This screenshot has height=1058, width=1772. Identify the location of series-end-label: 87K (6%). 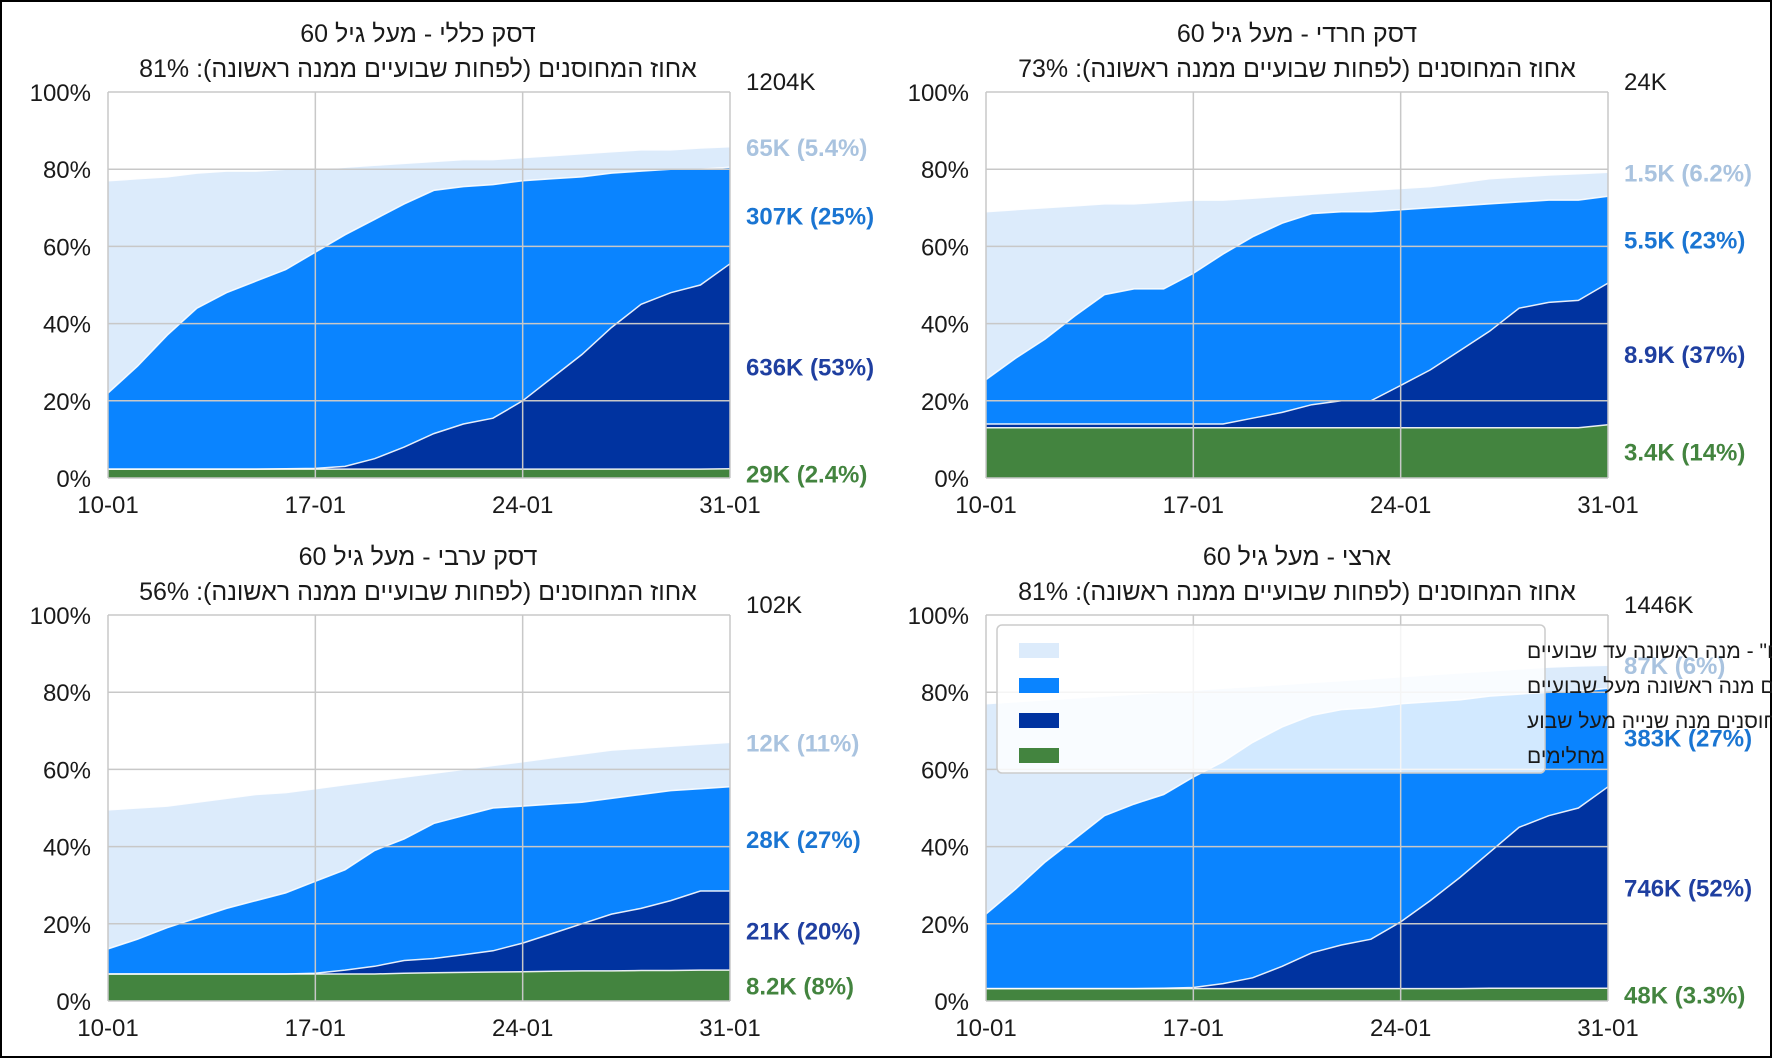
(1674, 666).